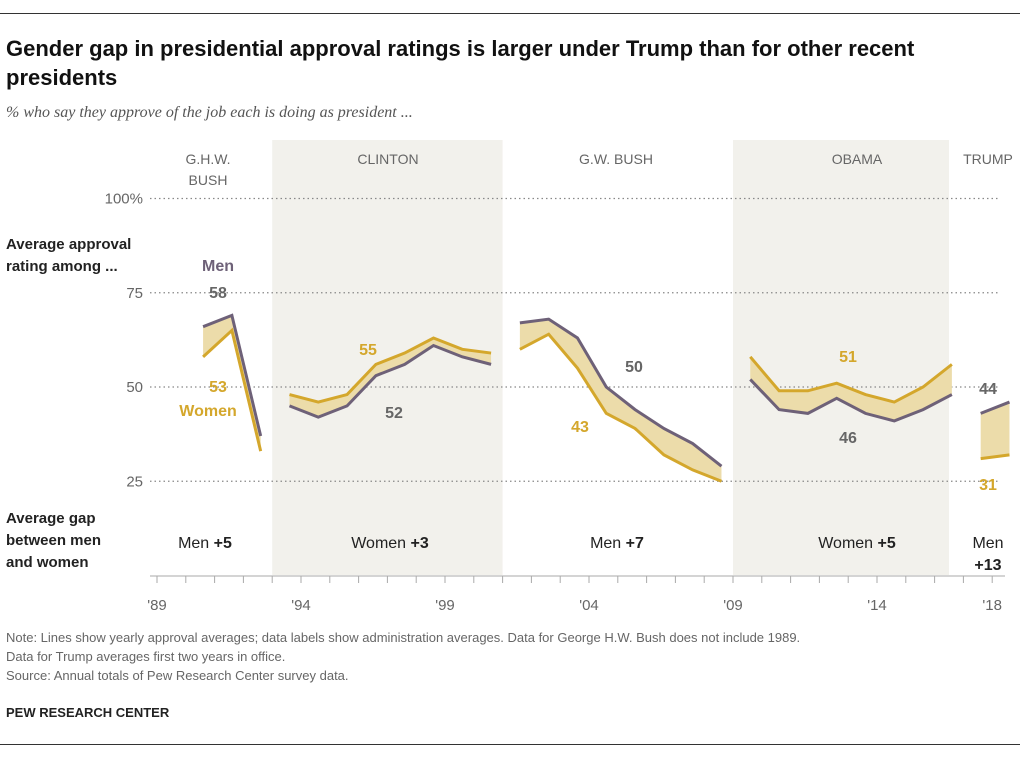  What do you see at coordinates (68, 244) in the screenshot?
I see `avg-row-label: Average approval` at bounding box center [68, 244].